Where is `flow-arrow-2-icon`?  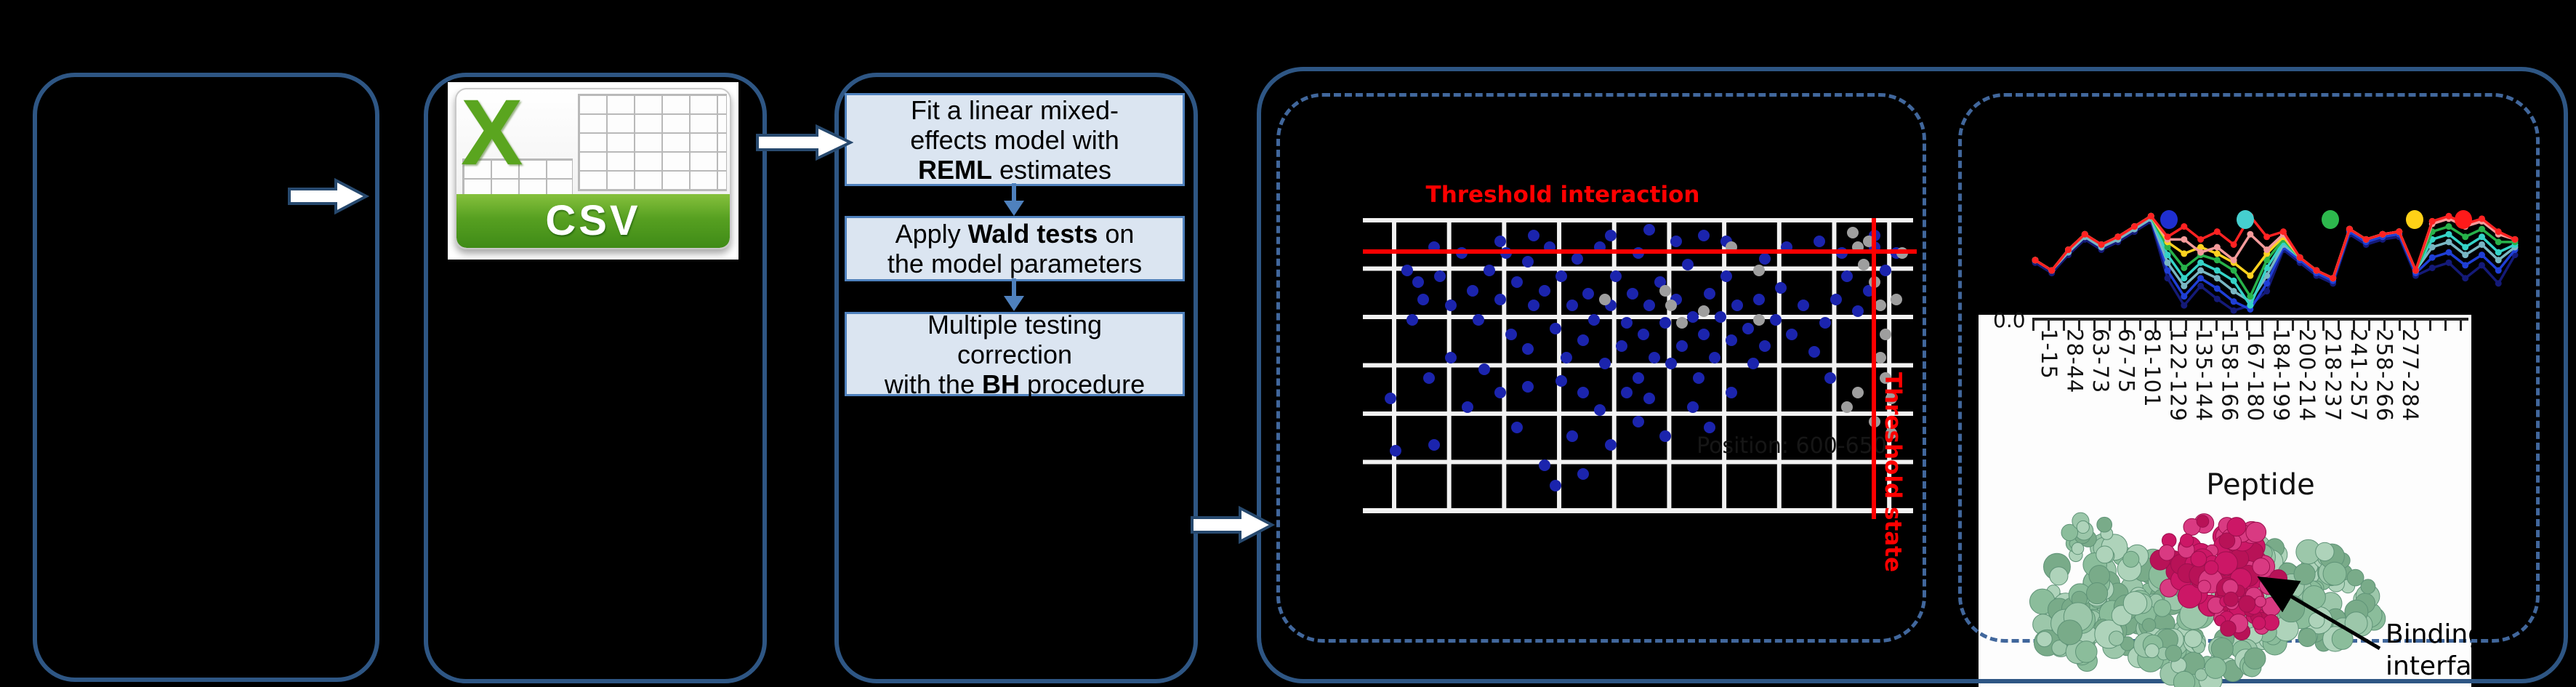
flow-arrow-2-icon is located at coordinates (804, 142).